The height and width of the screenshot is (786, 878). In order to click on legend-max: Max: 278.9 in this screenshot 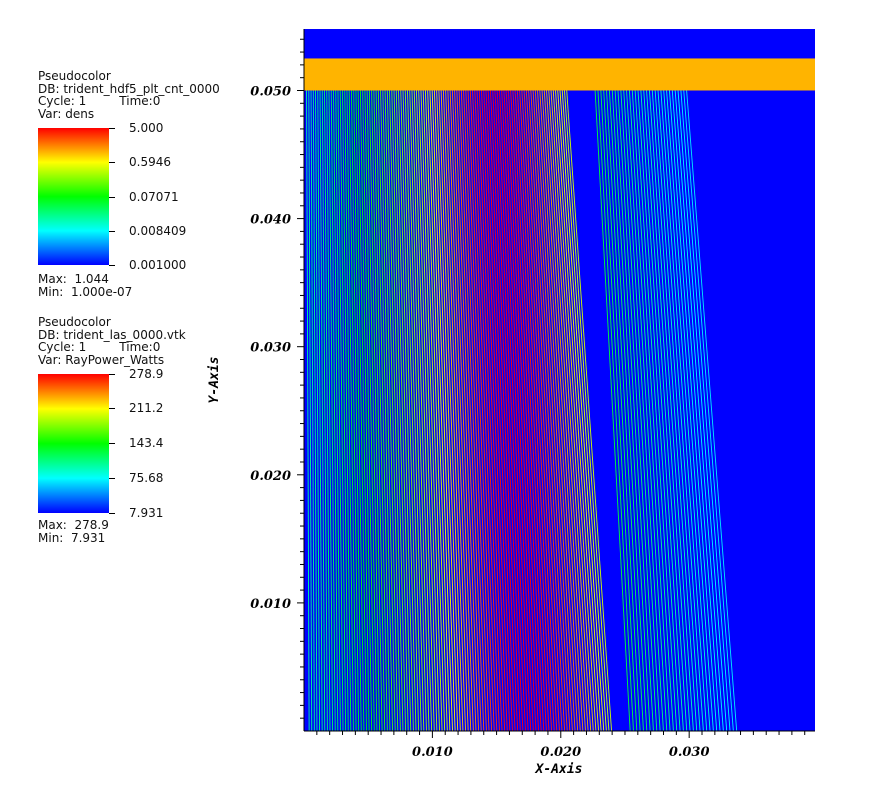, I will do `click(73, 525)`.